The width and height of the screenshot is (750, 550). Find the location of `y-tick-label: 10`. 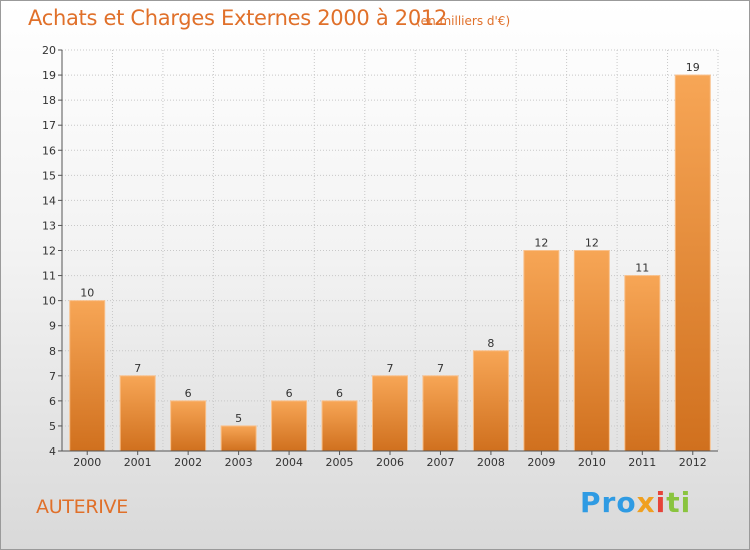

y-tick-label: 10 is located at coordinates (49, 301).